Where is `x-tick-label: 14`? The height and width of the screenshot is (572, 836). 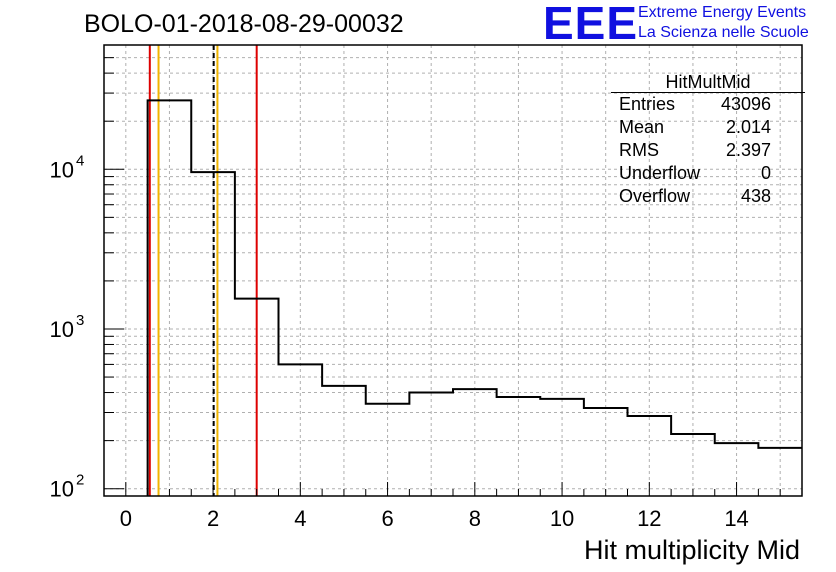
x-tick-label: 14 is located at coordinates (736, 518).